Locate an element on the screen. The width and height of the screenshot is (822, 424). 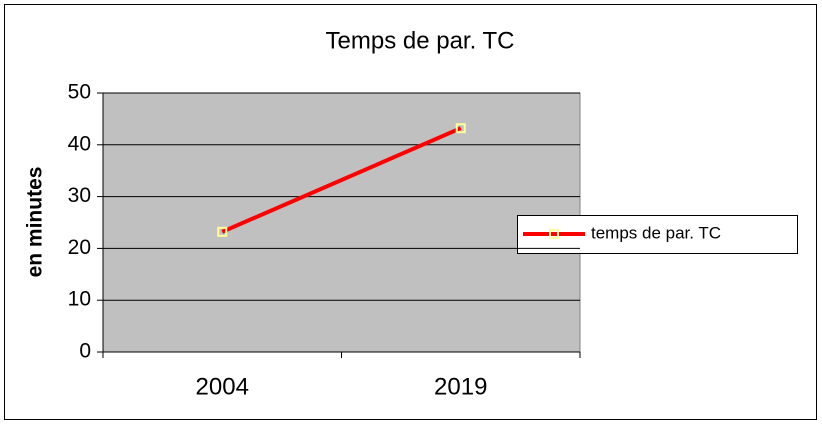
y-tick-label: 40 is located at coordinates (79, 143).